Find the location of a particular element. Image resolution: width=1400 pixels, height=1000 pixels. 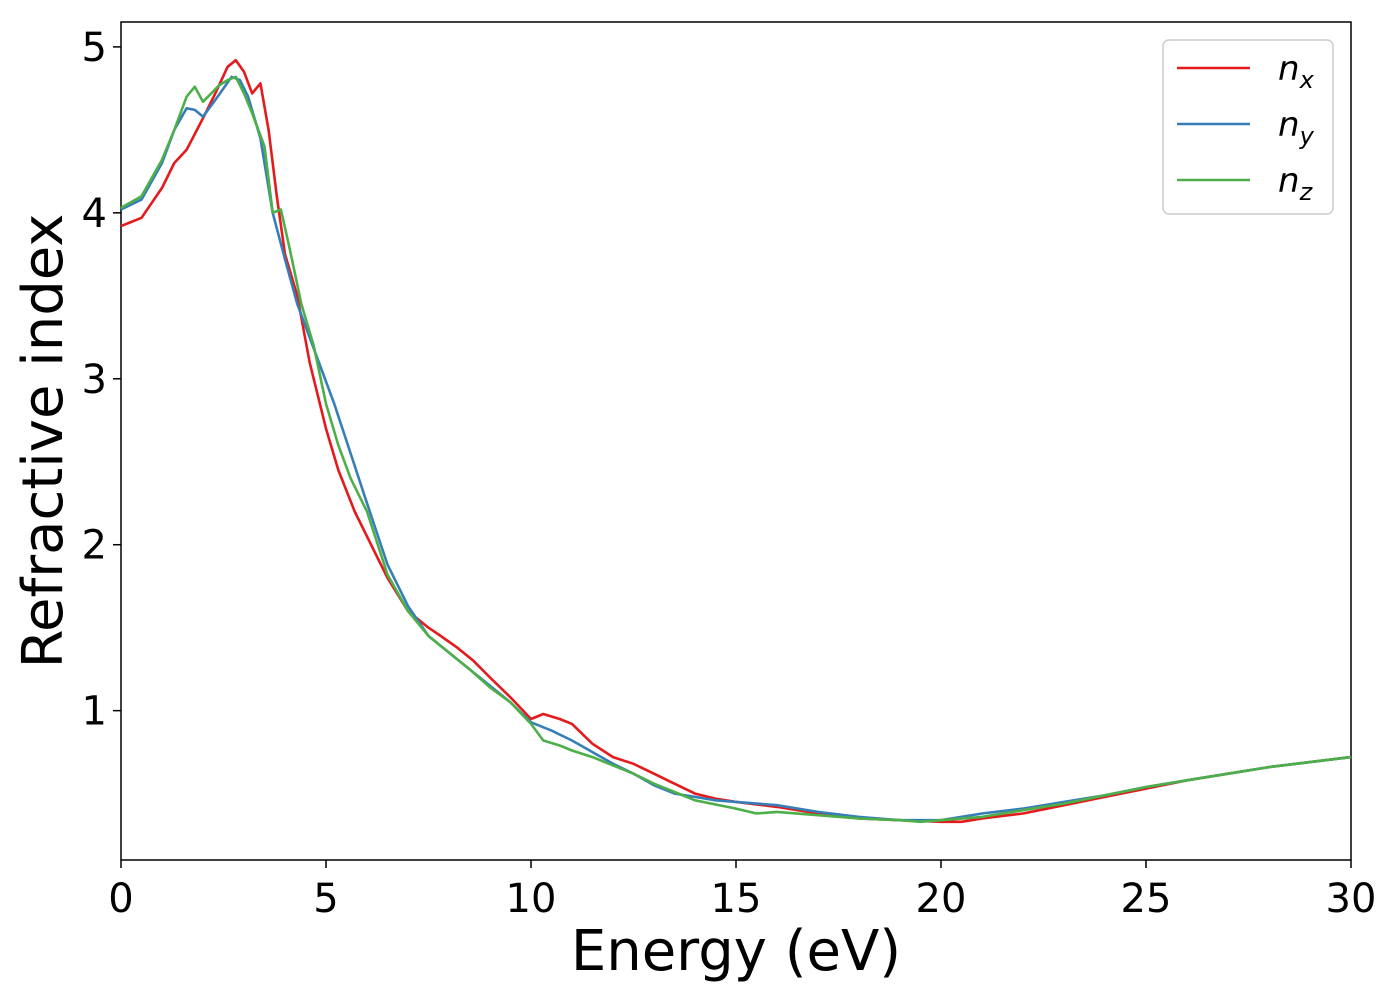

x-tick-label: 0 is located at coordinates (120, 899).